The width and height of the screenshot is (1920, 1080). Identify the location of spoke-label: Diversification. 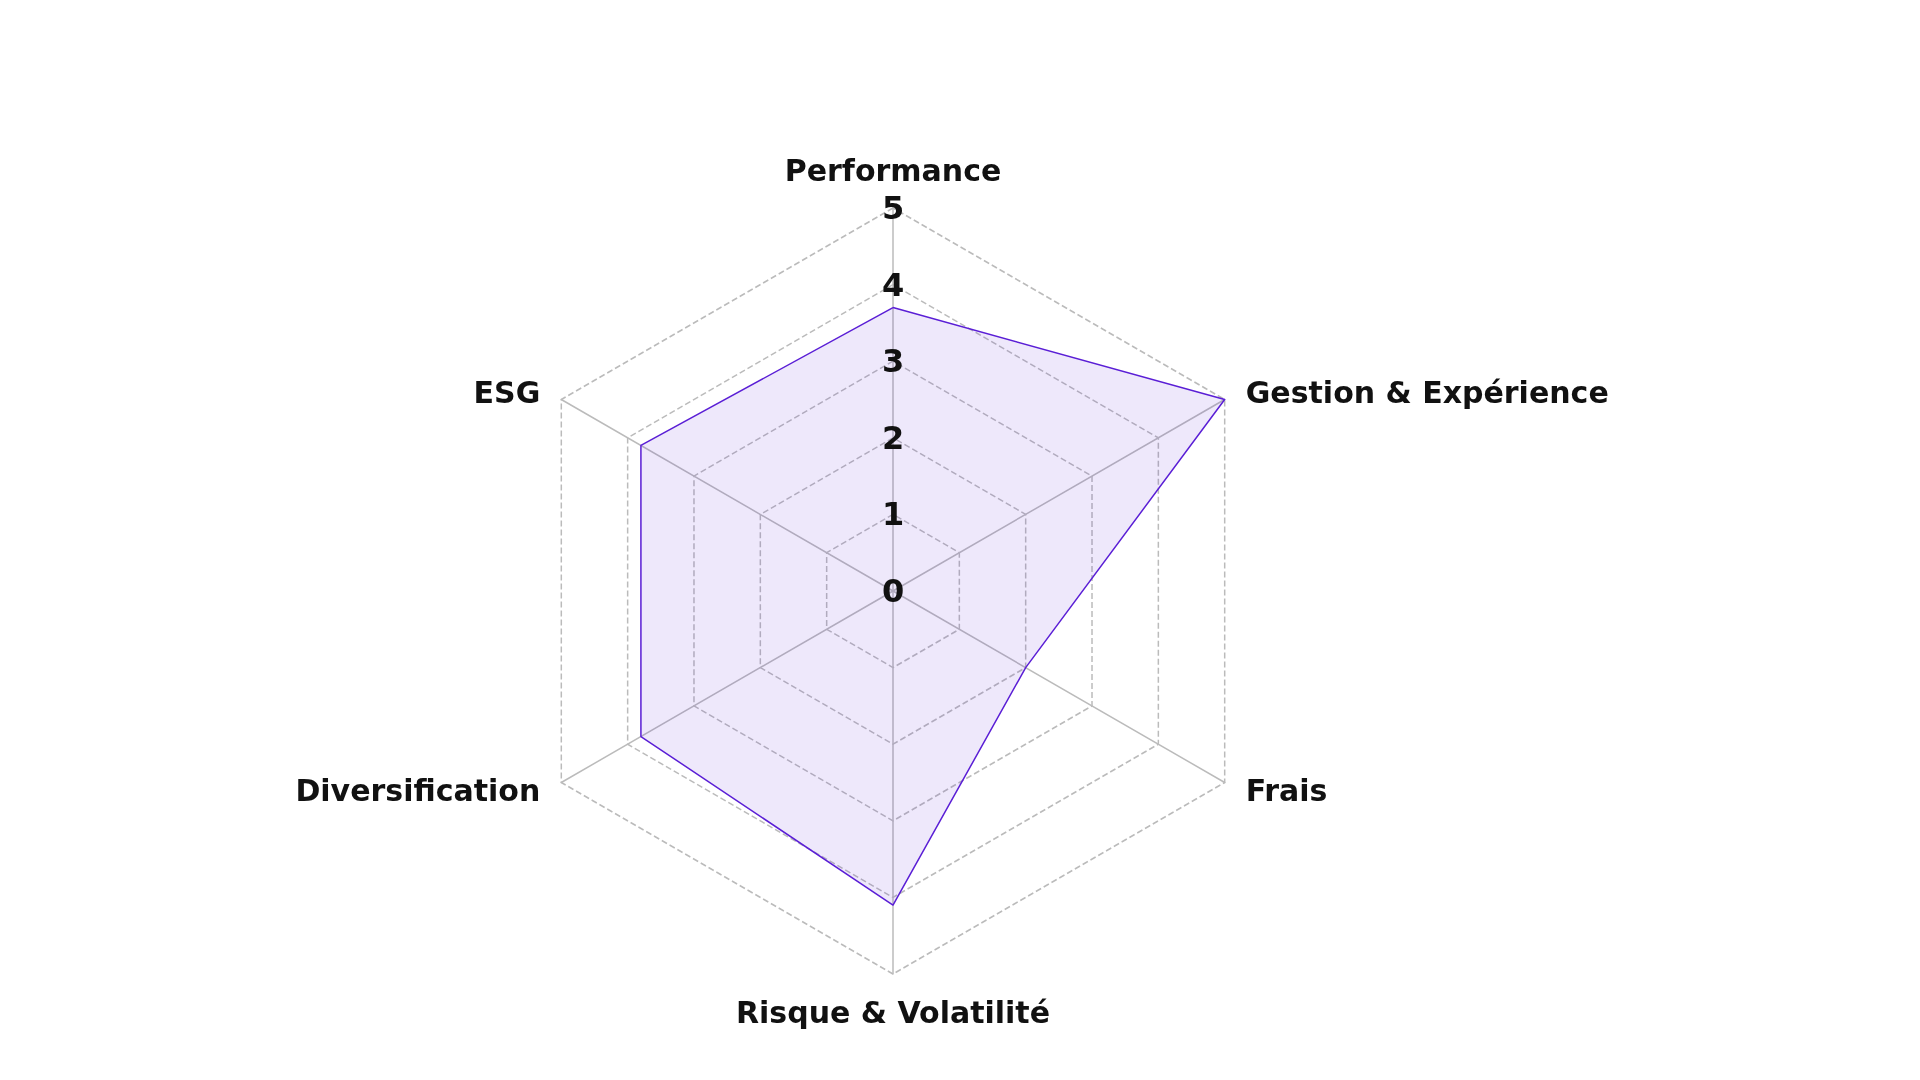
(418, 790).